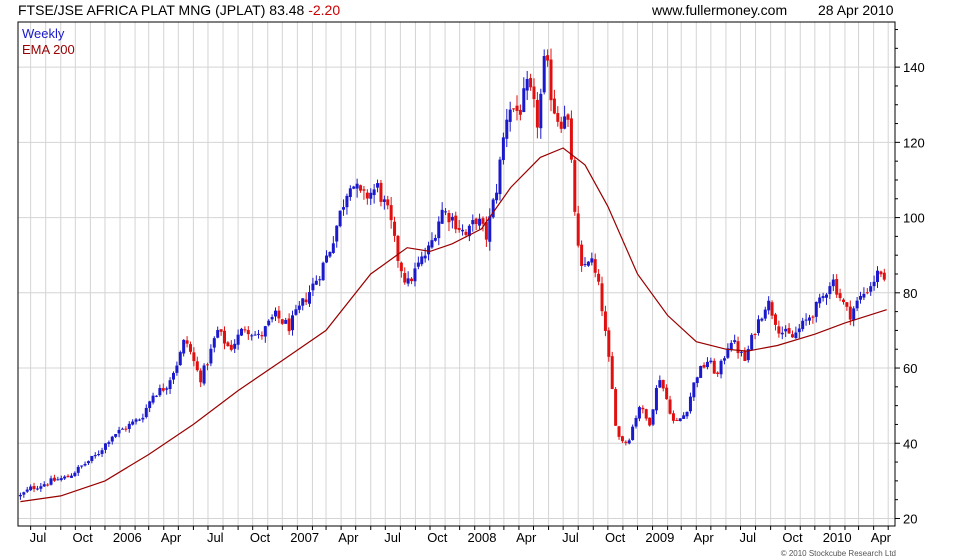 The height and width of the screenshot is (560, 980). What do you see at coordinates (83, 537) in the screenshot?
I see `x-tick-label: Oct` at bounding box center [83, 537].